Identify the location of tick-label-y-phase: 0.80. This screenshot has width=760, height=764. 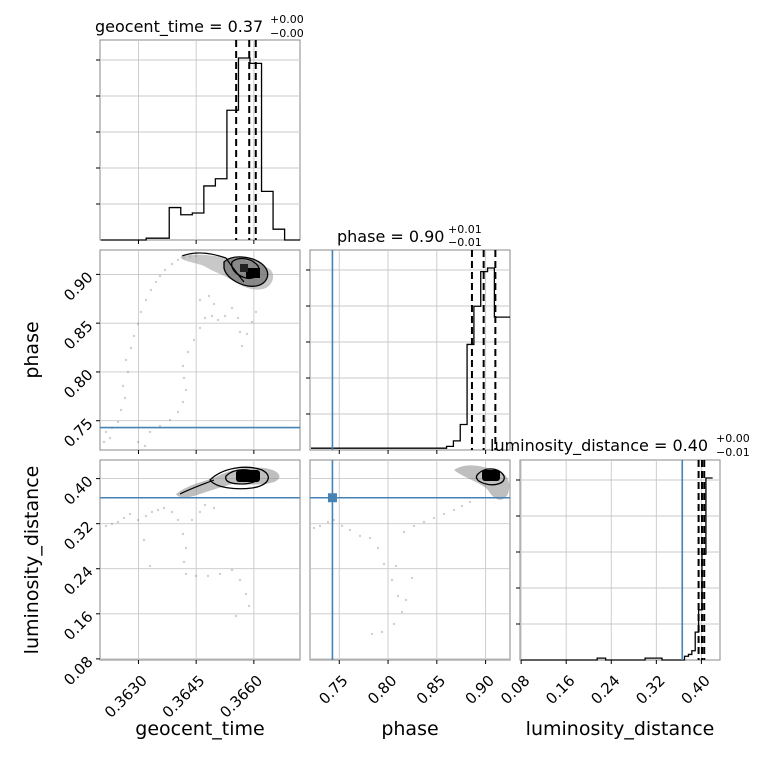
(78, 384).